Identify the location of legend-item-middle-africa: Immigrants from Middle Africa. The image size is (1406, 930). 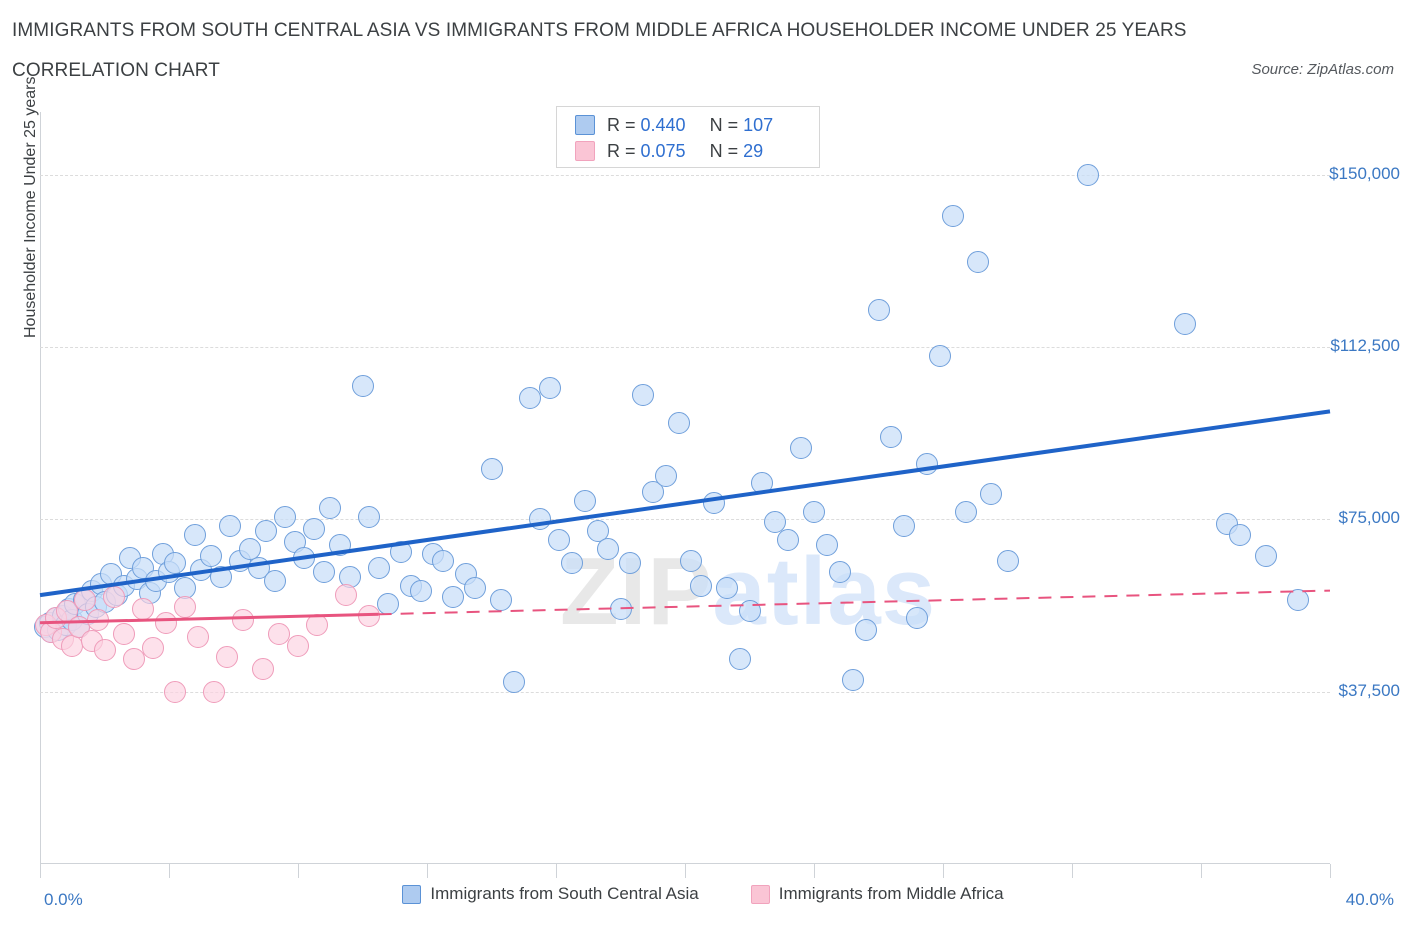
(877, 894).